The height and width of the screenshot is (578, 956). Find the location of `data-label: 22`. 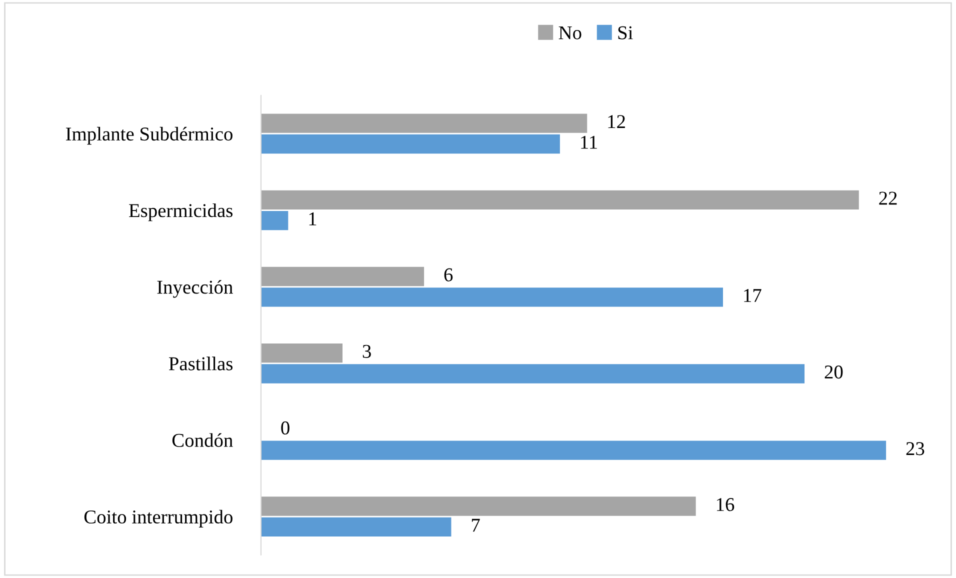

data-label: 22 is located at coordinates (888, 198).